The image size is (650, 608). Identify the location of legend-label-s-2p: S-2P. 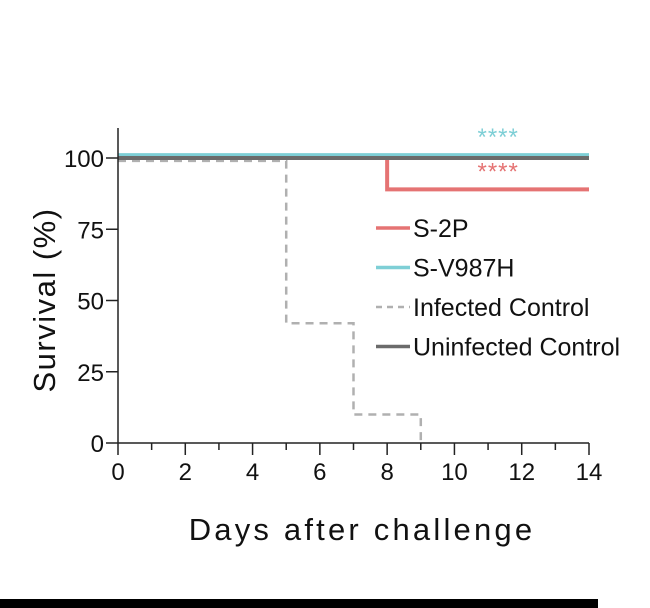
(441, 229).